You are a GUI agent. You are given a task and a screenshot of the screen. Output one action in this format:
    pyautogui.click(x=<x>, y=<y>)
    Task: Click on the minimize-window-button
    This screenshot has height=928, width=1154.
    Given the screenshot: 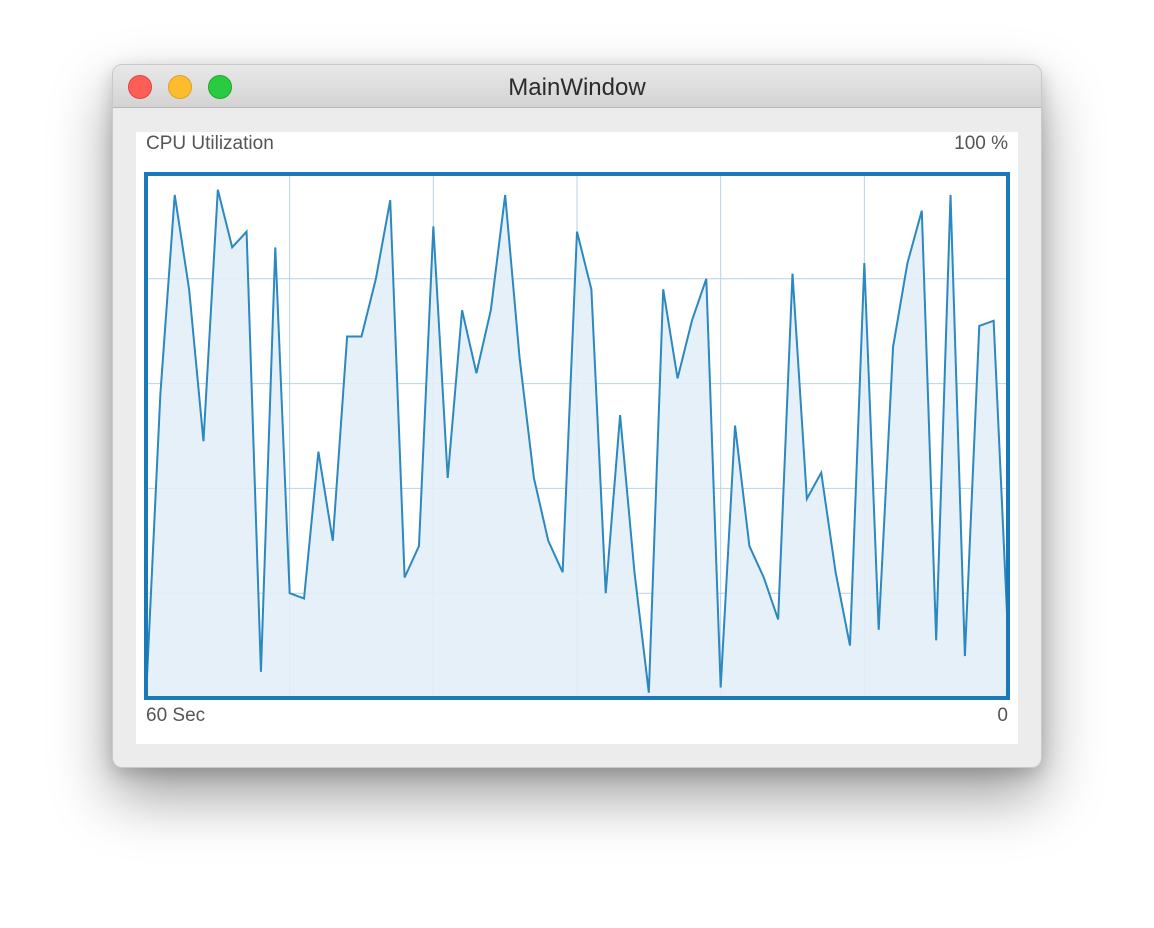 What is the action you would take?
    pyautogui.click(x=180, y=87)
    